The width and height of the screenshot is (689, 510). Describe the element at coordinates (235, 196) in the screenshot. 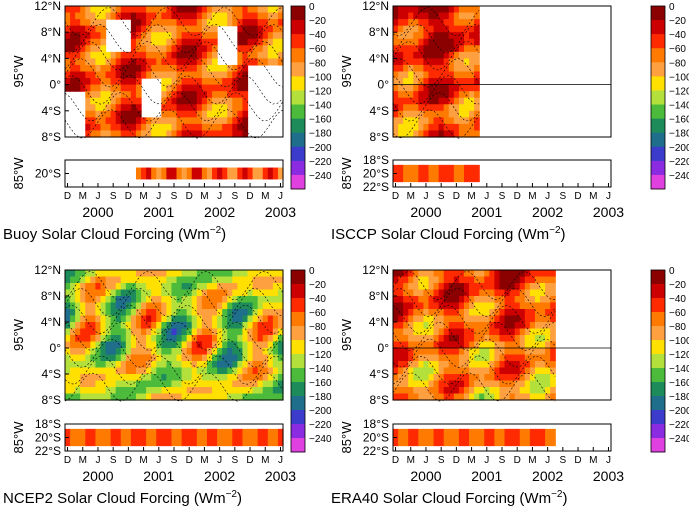

I see `month-tick-label: S` at that location.